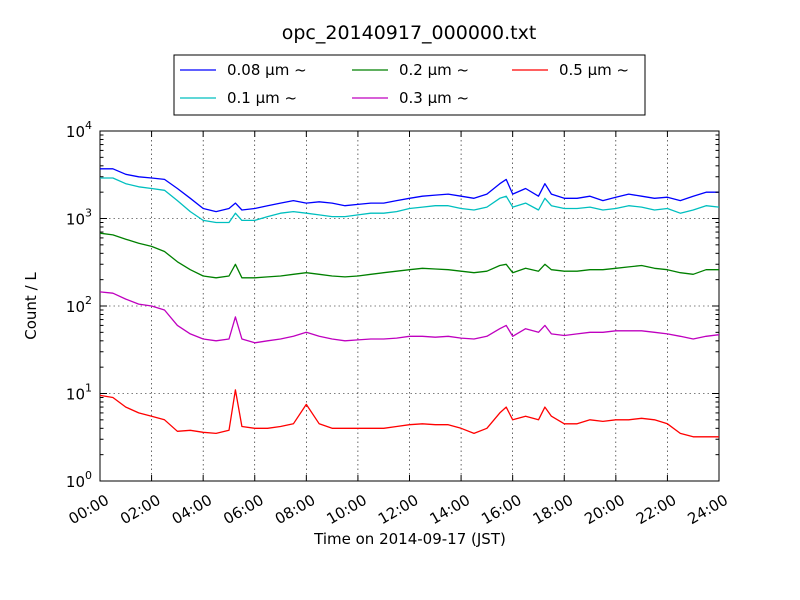 This screenshot has height=600, width=800. I want to click on y-tick-exponent: 0, so click(88, 475).